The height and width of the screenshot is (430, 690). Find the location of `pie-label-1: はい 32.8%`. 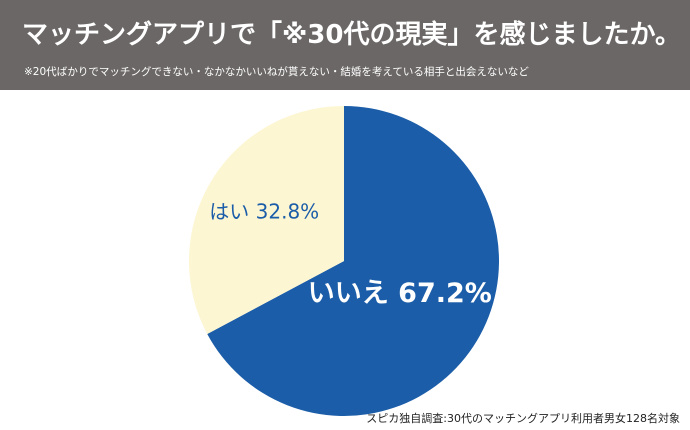

pie-label-1: はい 32.8% is located at coordinates (264, 212).